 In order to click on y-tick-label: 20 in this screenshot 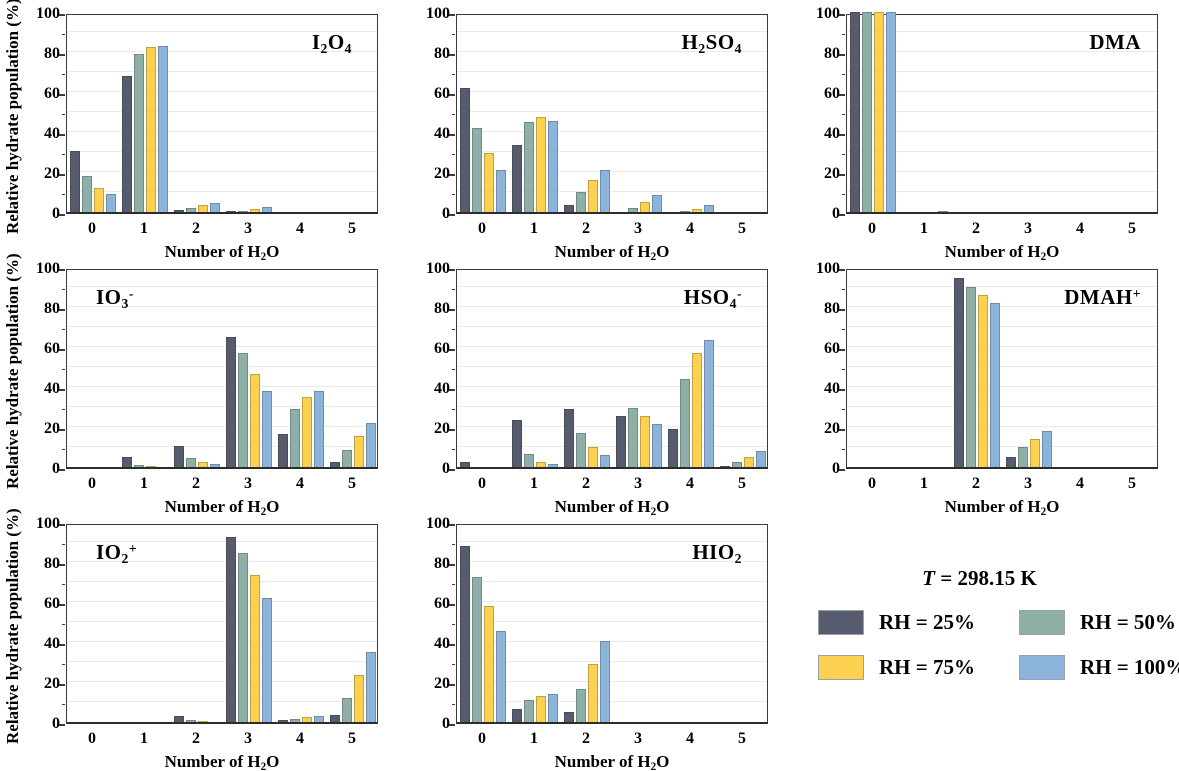, I will do `click(442, 683)`.